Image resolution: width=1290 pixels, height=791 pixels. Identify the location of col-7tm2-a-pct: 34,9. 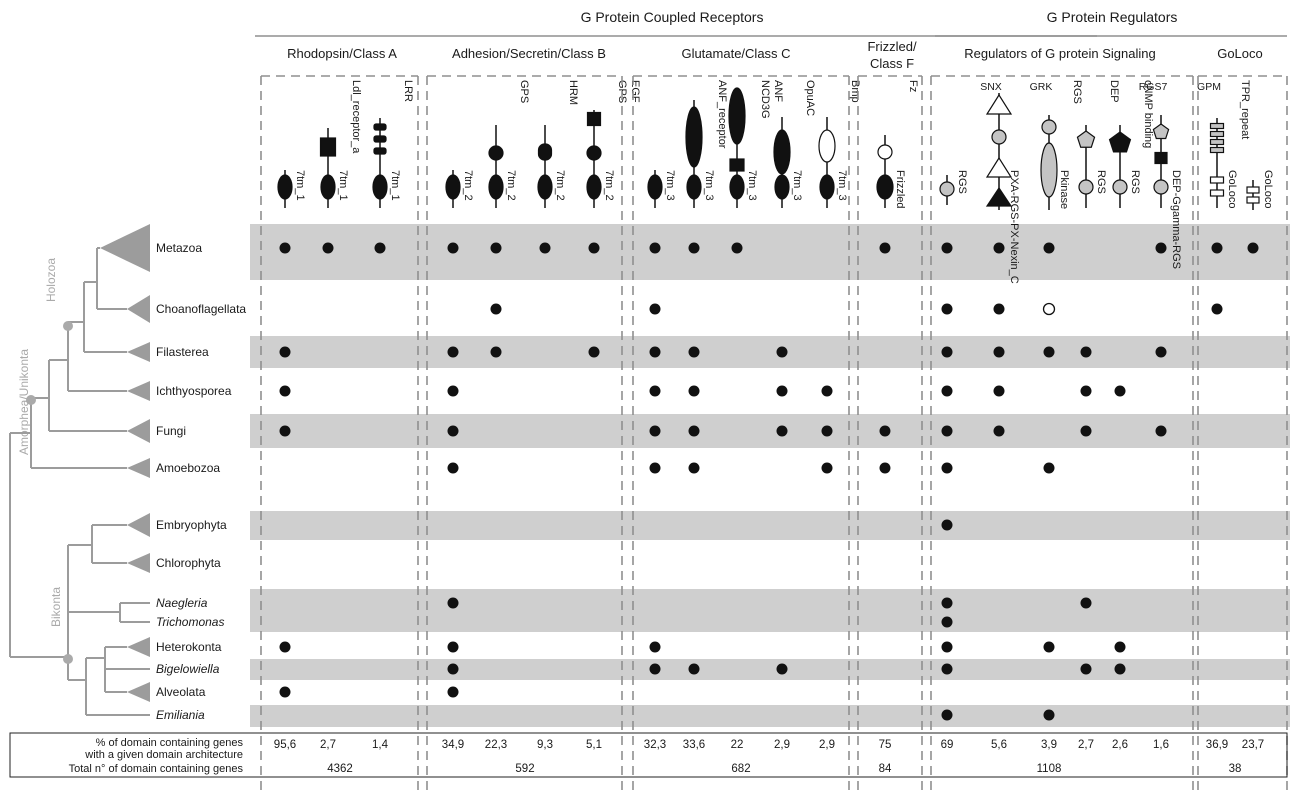
(453, 745).